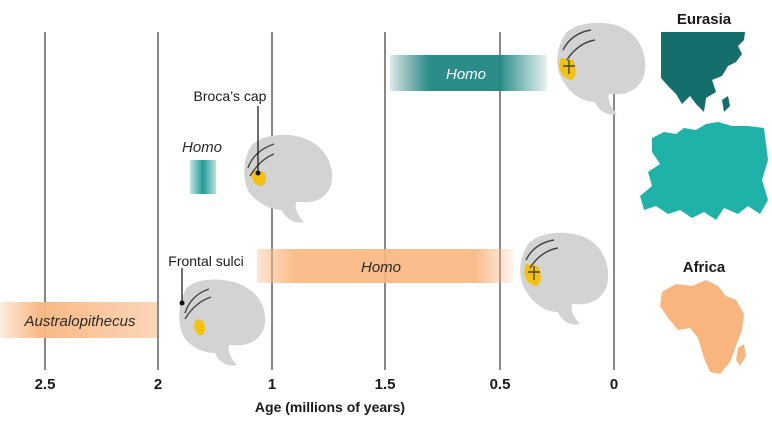 The height and width of the screenshot is (430, 772). What do you see at coordinates (703, 72) in the screenshot?
I see `asia-map-icon` at bounding box center [703, 72].